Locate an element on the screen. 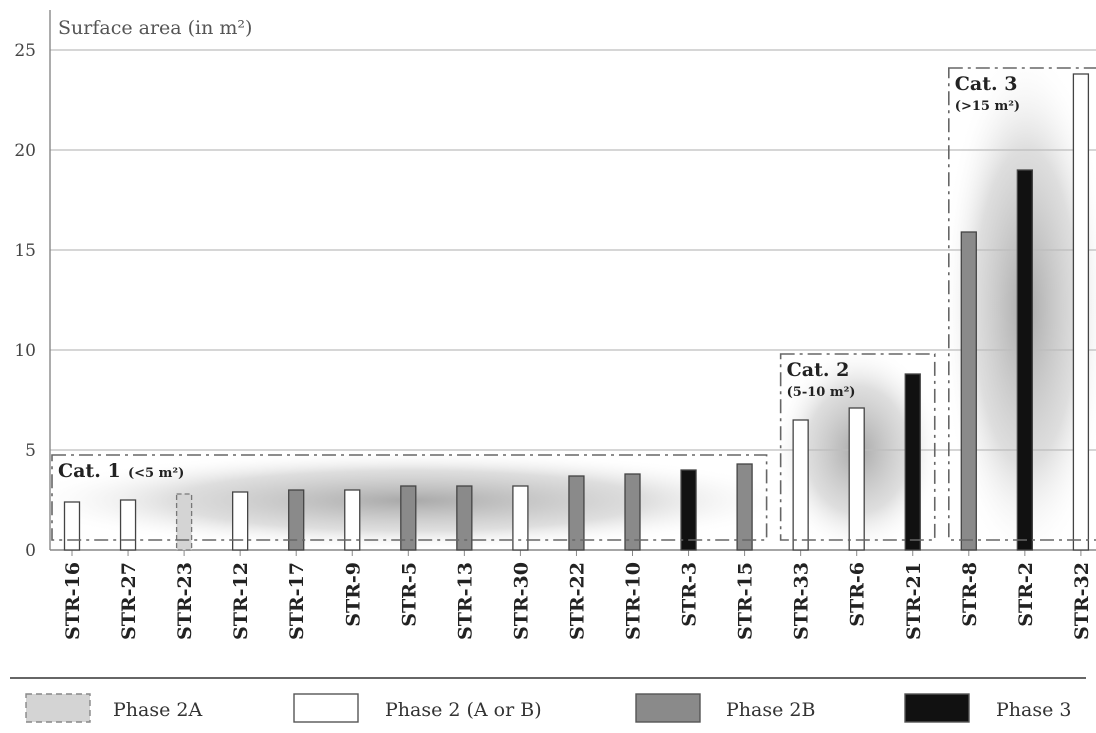 The width and height of the screenshot is (1096, 733). x-tick-label: STR-32 is located at coordinates (1082, 601).